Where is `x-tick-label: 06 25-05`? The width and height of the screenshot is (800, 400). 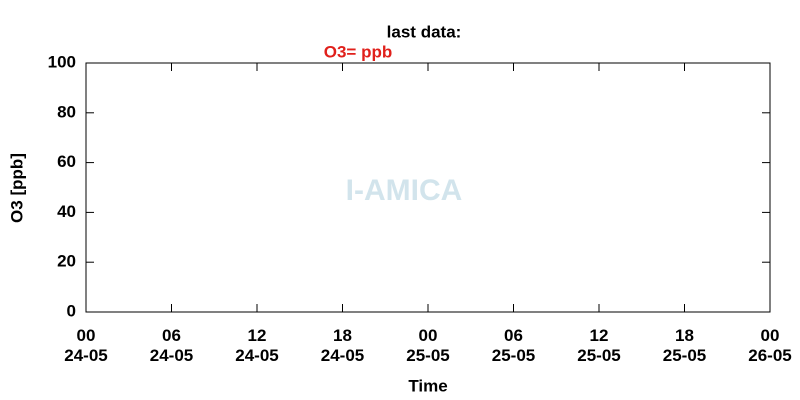
x-tick-label: 06 25-05 is located at coordinates (513, 345).